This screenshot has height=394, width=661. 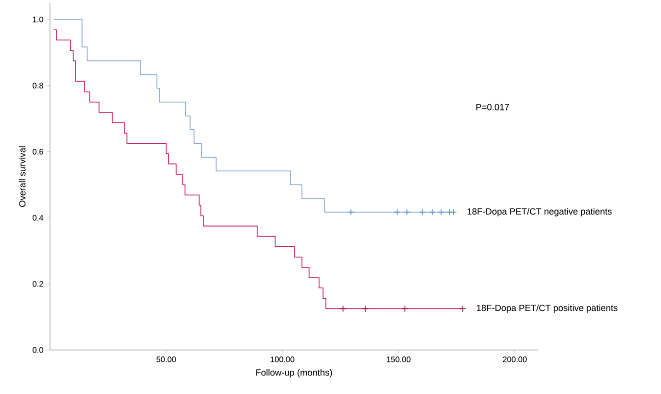 What do you see at coordinates (514, 359) in the screenshot?
I see `x-tick-label: 200.00` at bounding box center [514, 359].